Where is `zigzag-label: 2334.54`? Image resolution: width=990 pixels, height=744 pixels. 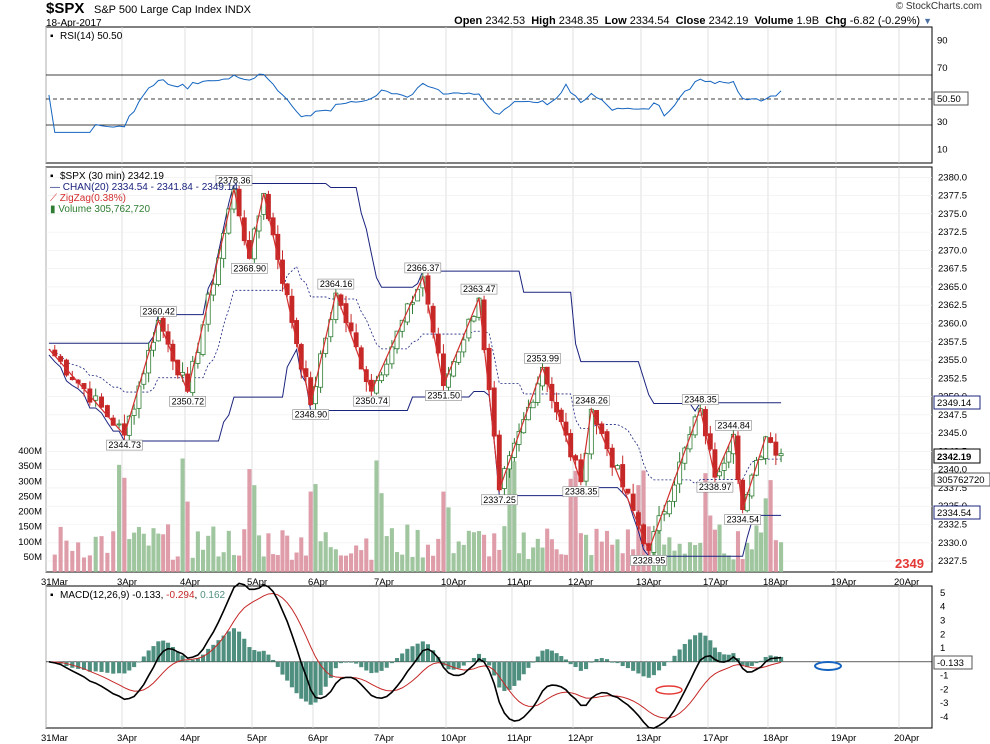
zigzag-label: 2334.54 is located at coordinates (742, 519).